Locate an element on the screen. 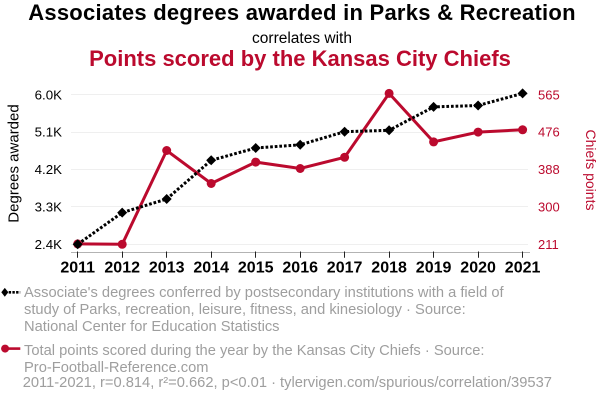  svg-text: 2019 is located at coordinates (434, 268).